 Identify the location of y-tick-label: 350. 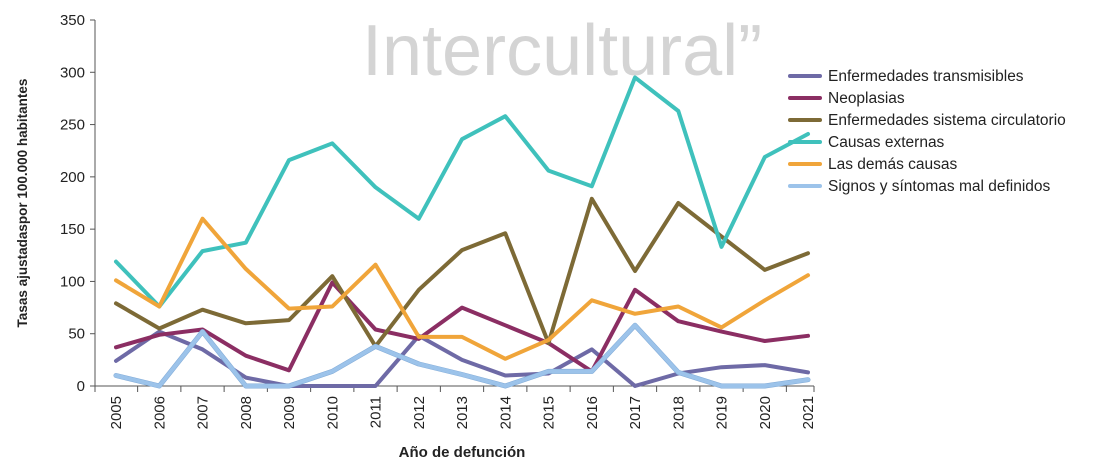
(72, 20).